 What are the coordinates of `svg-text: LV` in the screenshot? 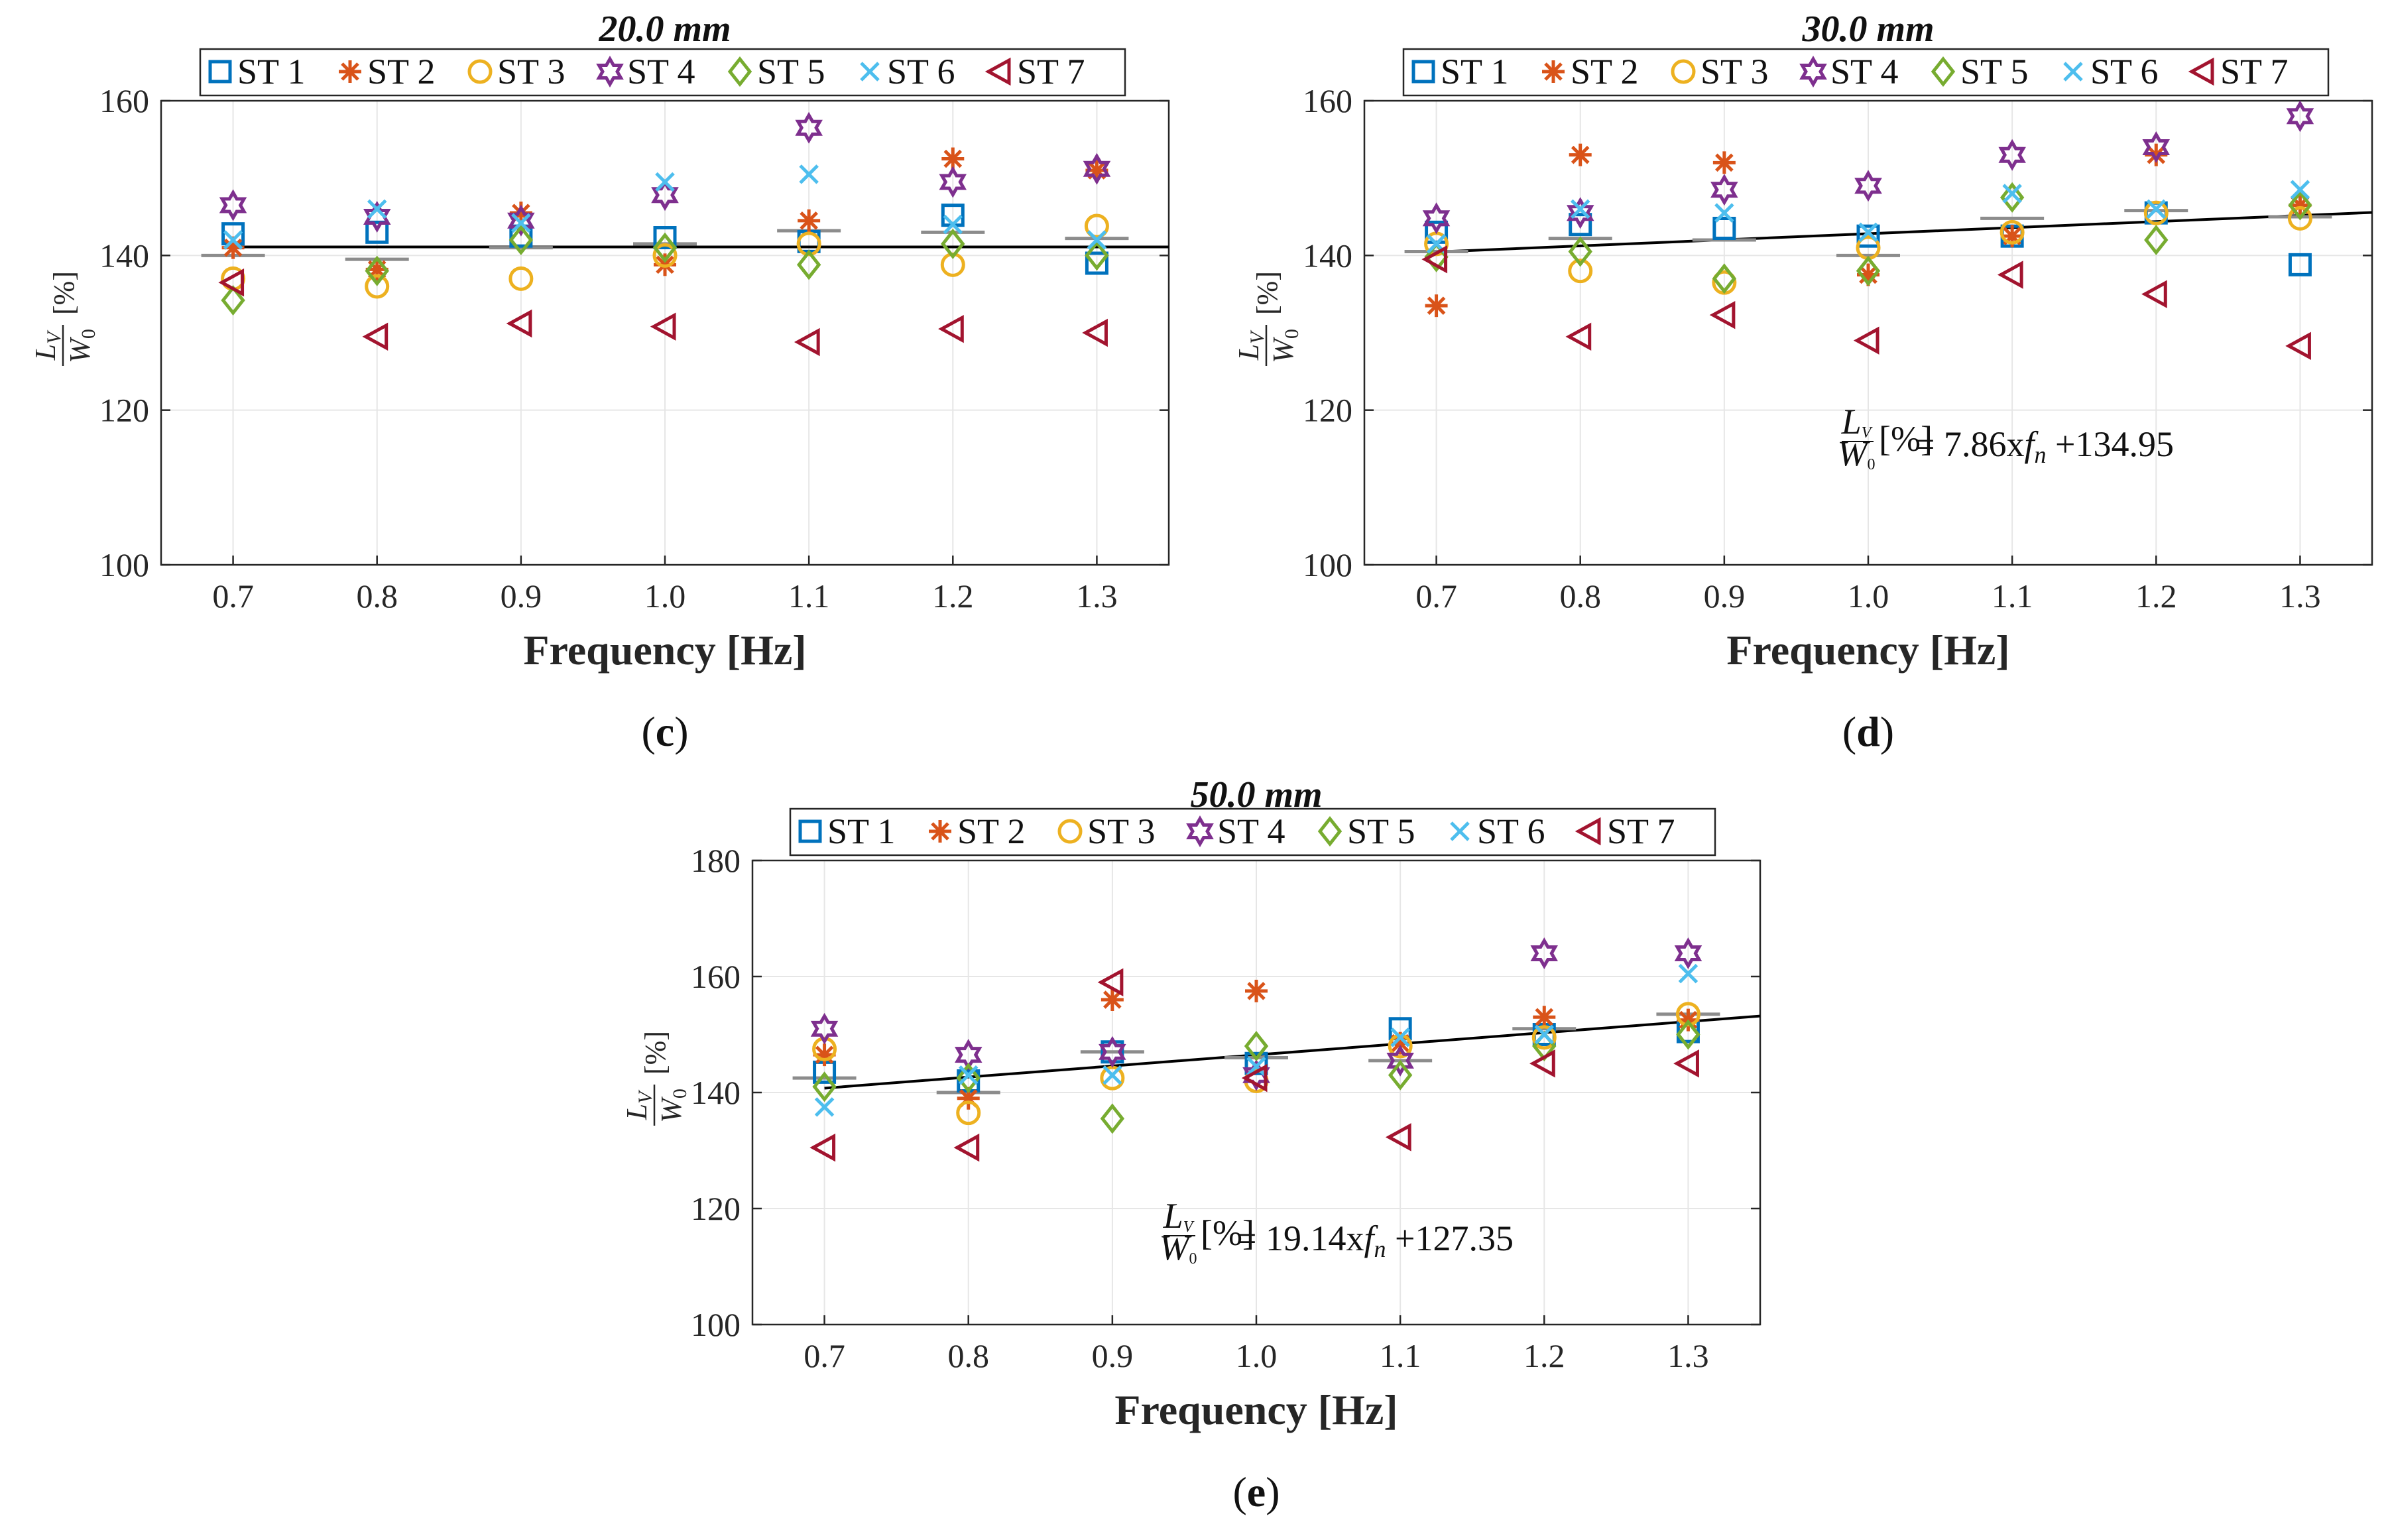 It's located at (1250, 345).